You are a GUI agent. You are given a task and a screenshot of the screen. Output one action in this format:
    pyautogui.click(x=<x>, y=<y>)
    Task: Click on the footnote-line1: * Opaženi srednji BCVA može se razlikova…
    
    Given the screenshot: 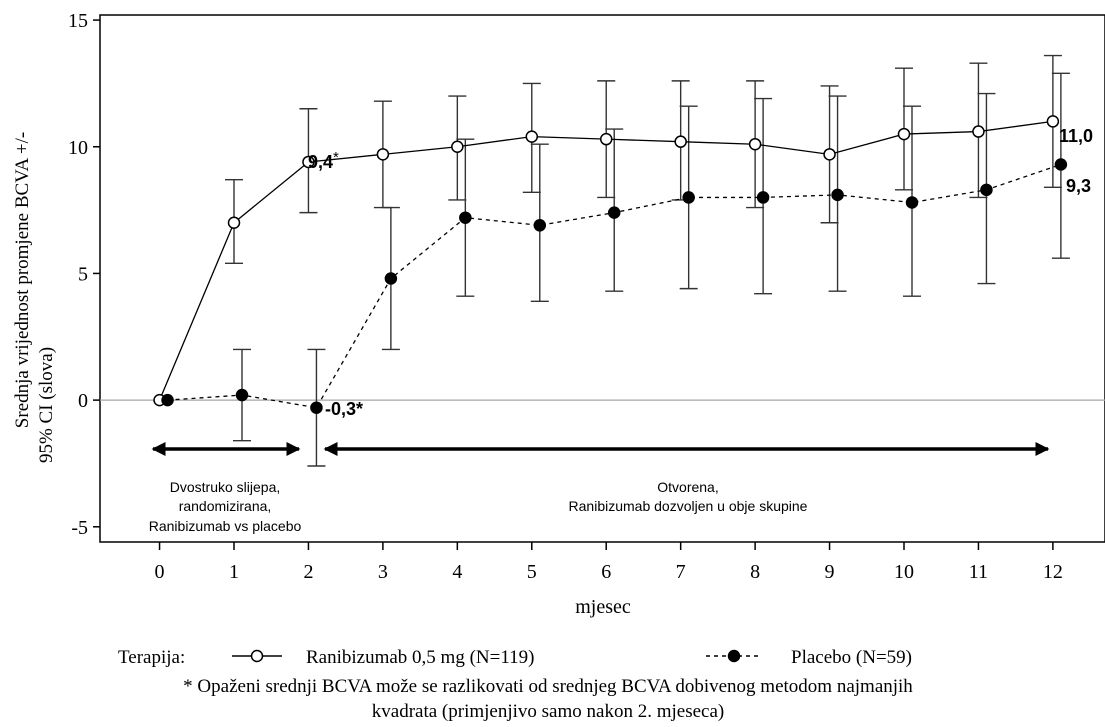 What is the action you would take?
    pyautogui.click(x=548, y=686)
    